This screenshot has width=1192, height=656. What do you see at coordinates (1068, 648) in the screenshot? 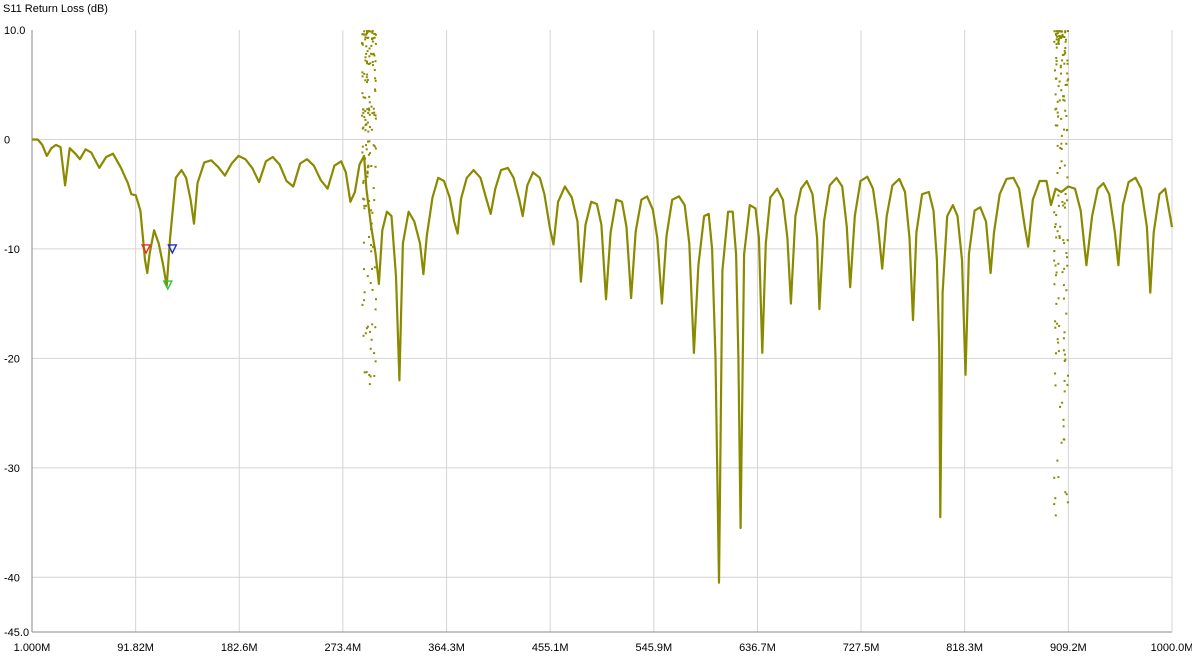
I see `x-tick-label: 909.2M` at bounding box center [1068, 648].